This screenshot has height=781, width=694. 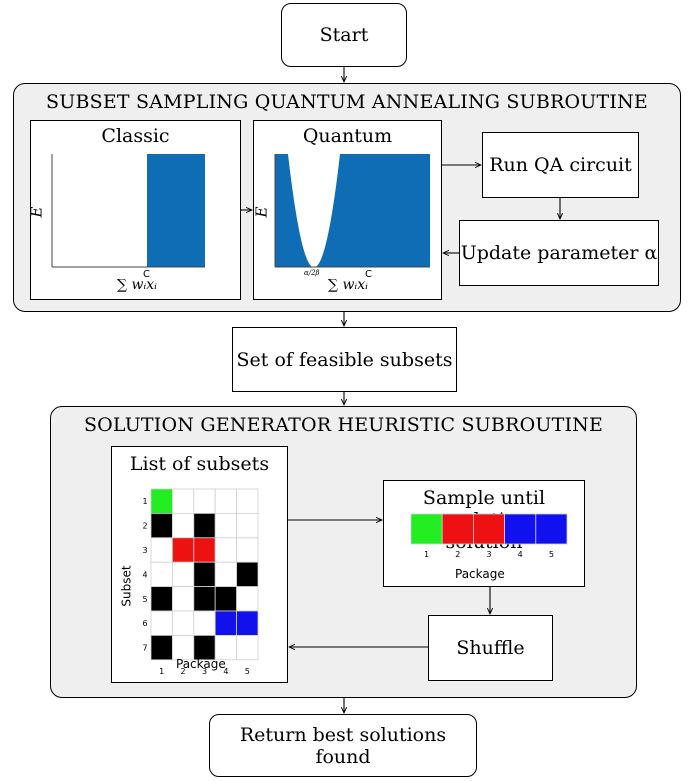 What do you see at coordinates (247, 501) in the screenshot?
I see `subset-cell-r1-c5` at bounding box center [247, 501].